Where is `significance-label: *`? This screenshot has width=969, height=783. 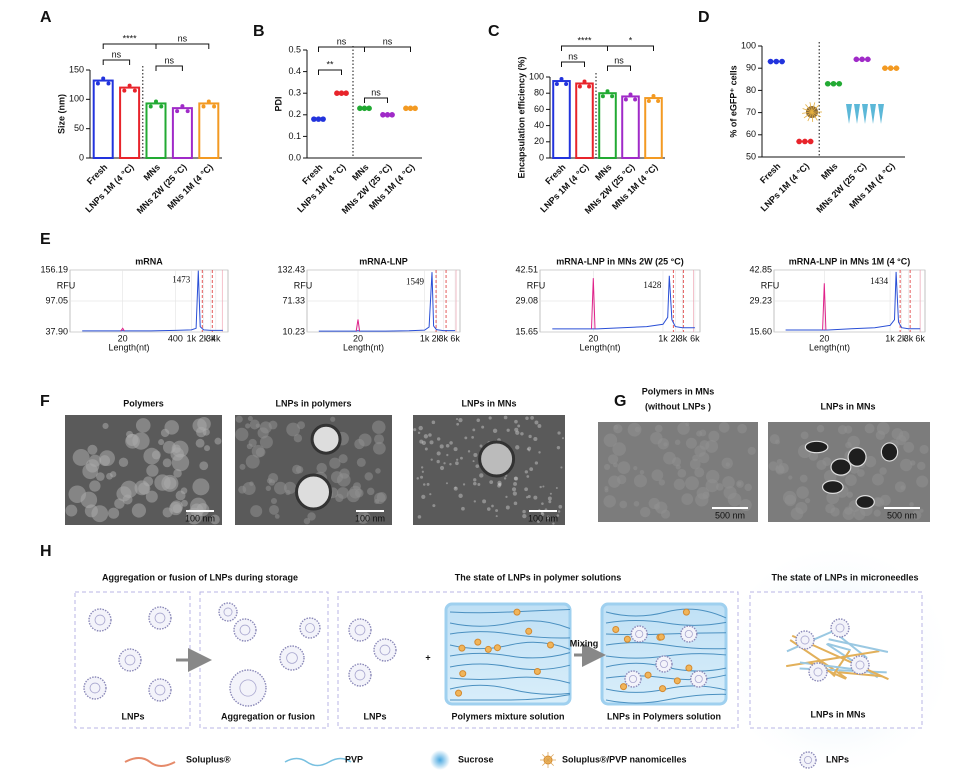 significance-label: * is located at coordinates (631, 40).